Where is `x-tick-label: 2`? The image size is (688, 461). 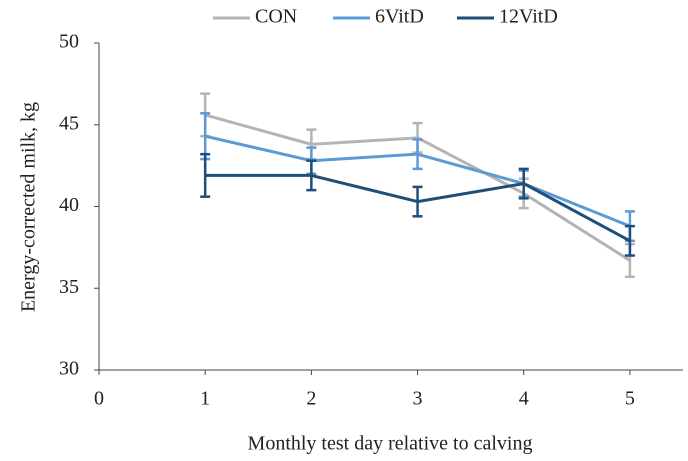 x-tick-label: 2 is located at coordinates (311, 399).